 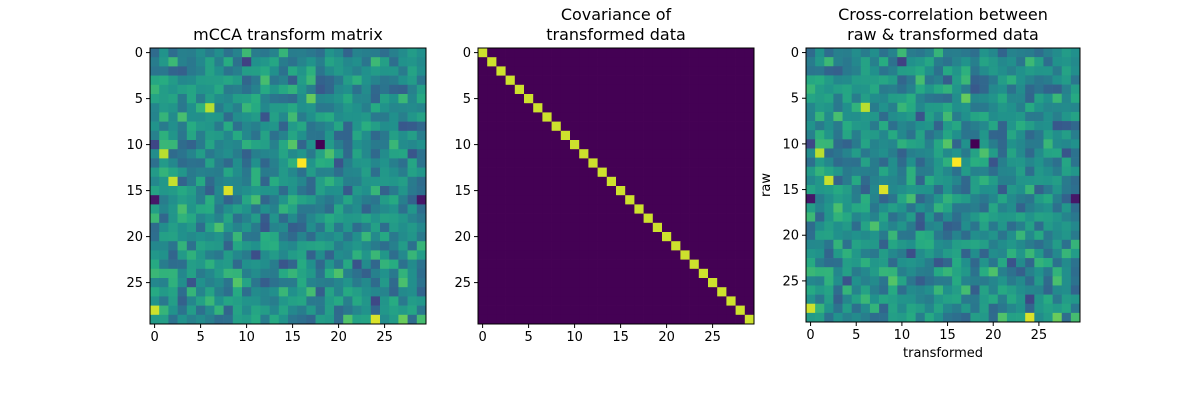 I want to click on y-tick-label: 25, so click(x=134, y=283).